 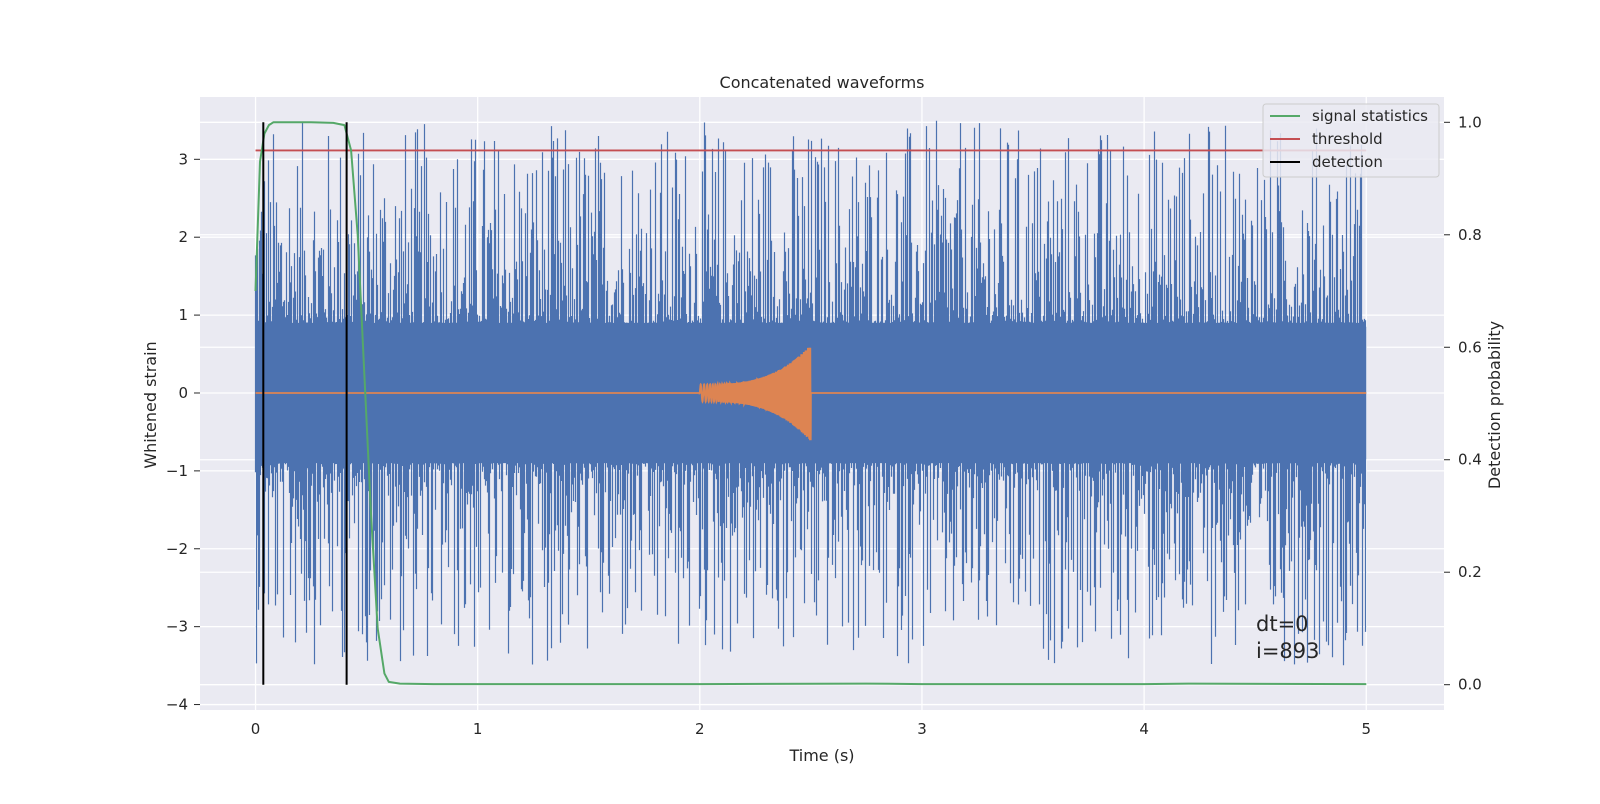 I want to click on x-tick-label: 2, so click(x=700, y=729).